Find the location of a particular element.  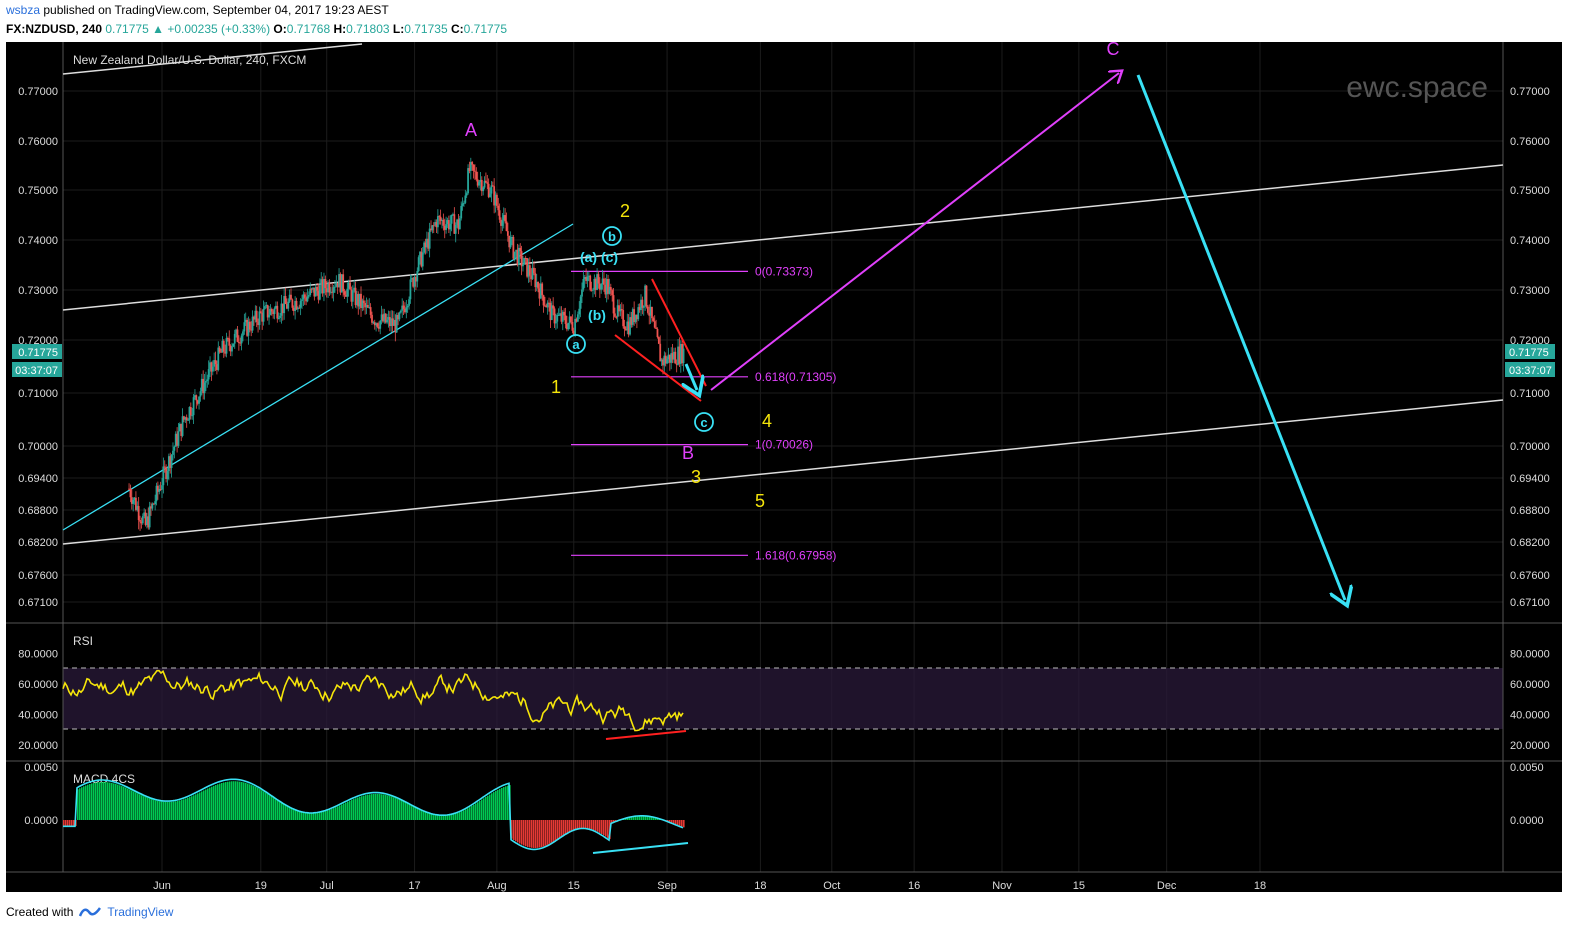

countdown-text-right: 03:37:07 is located at coordinates (1530, 371).